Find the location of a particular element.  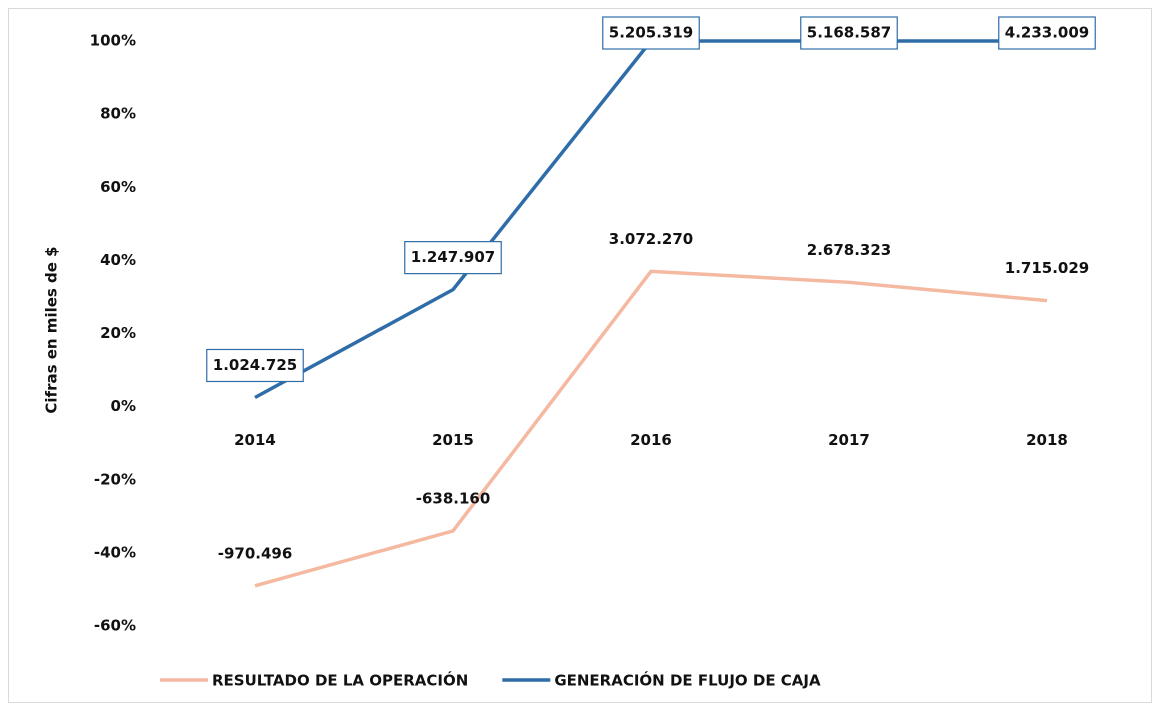

y-tick-label: -40% is located at coordinates (115, 552).